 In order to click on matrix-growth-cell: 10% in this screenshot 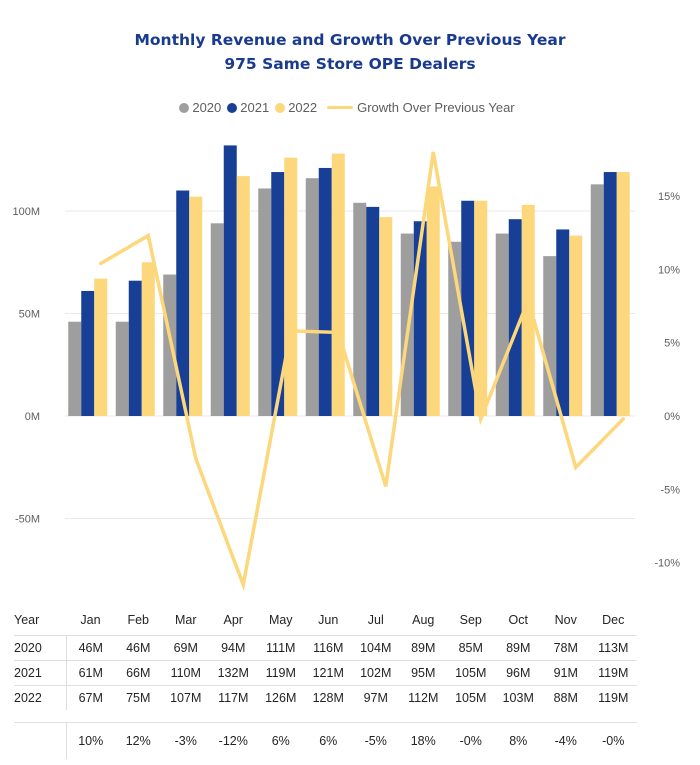, I will do `click(90, 740)`.